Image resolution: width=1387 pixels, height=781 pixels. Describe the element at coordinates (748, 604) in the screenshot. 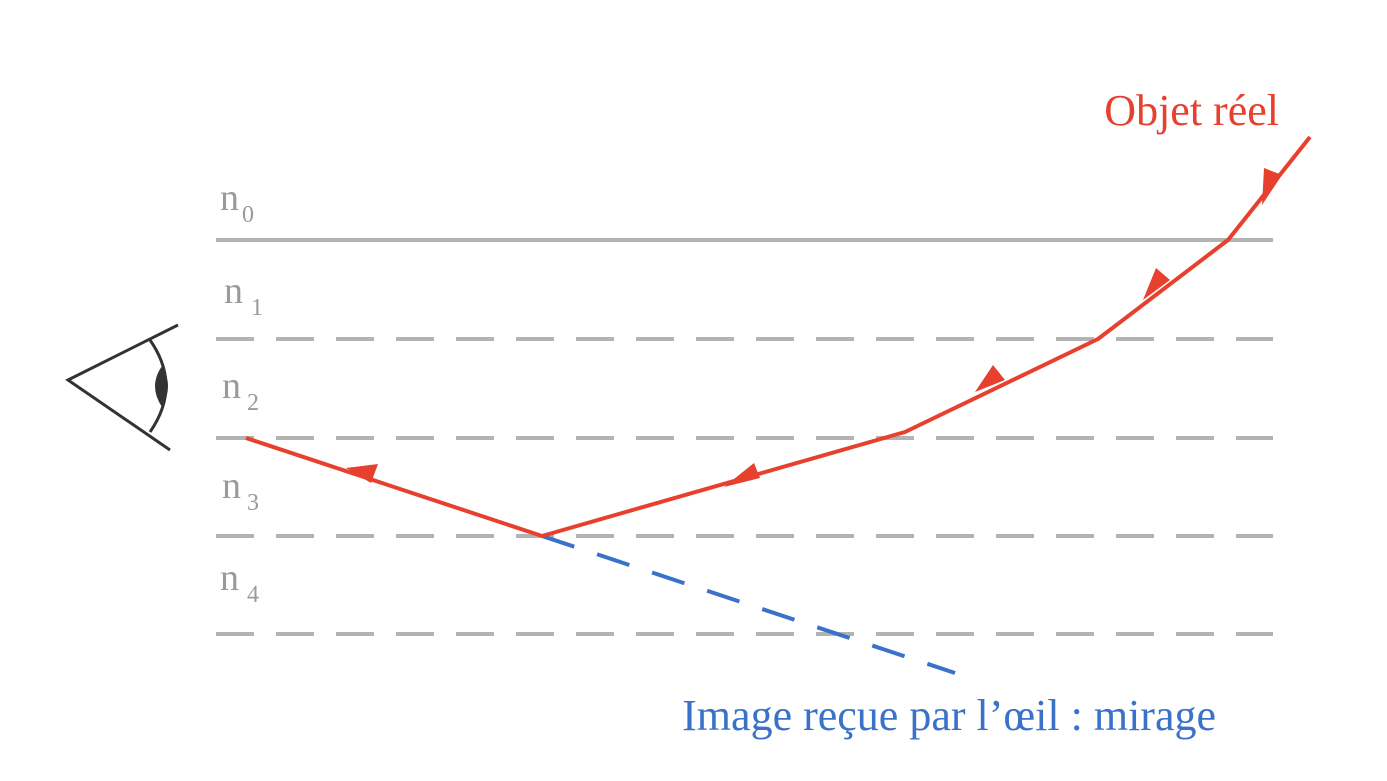

I see `virtual-ray` at that location.